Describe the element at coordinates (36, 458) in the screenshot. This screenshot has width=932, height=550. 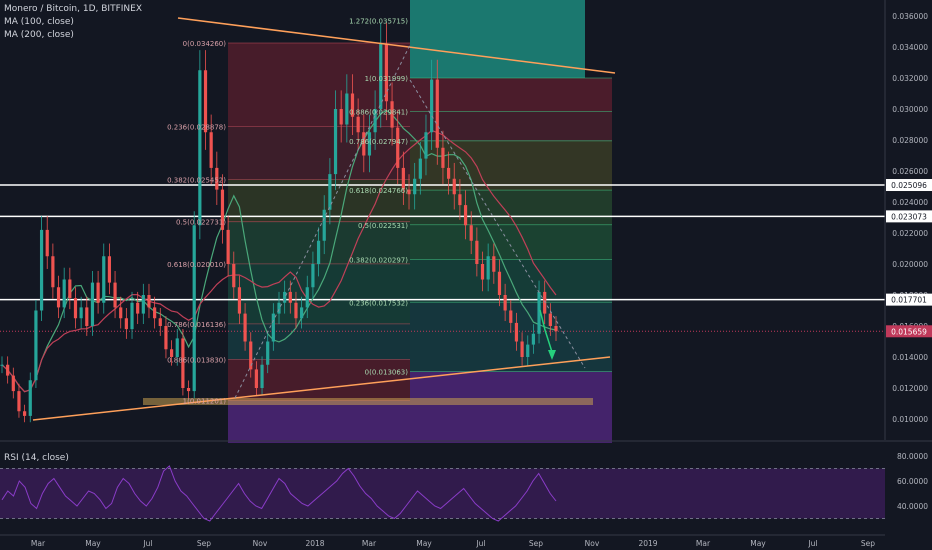
I see `rsi-legend: RSI (14, close)` at that location.